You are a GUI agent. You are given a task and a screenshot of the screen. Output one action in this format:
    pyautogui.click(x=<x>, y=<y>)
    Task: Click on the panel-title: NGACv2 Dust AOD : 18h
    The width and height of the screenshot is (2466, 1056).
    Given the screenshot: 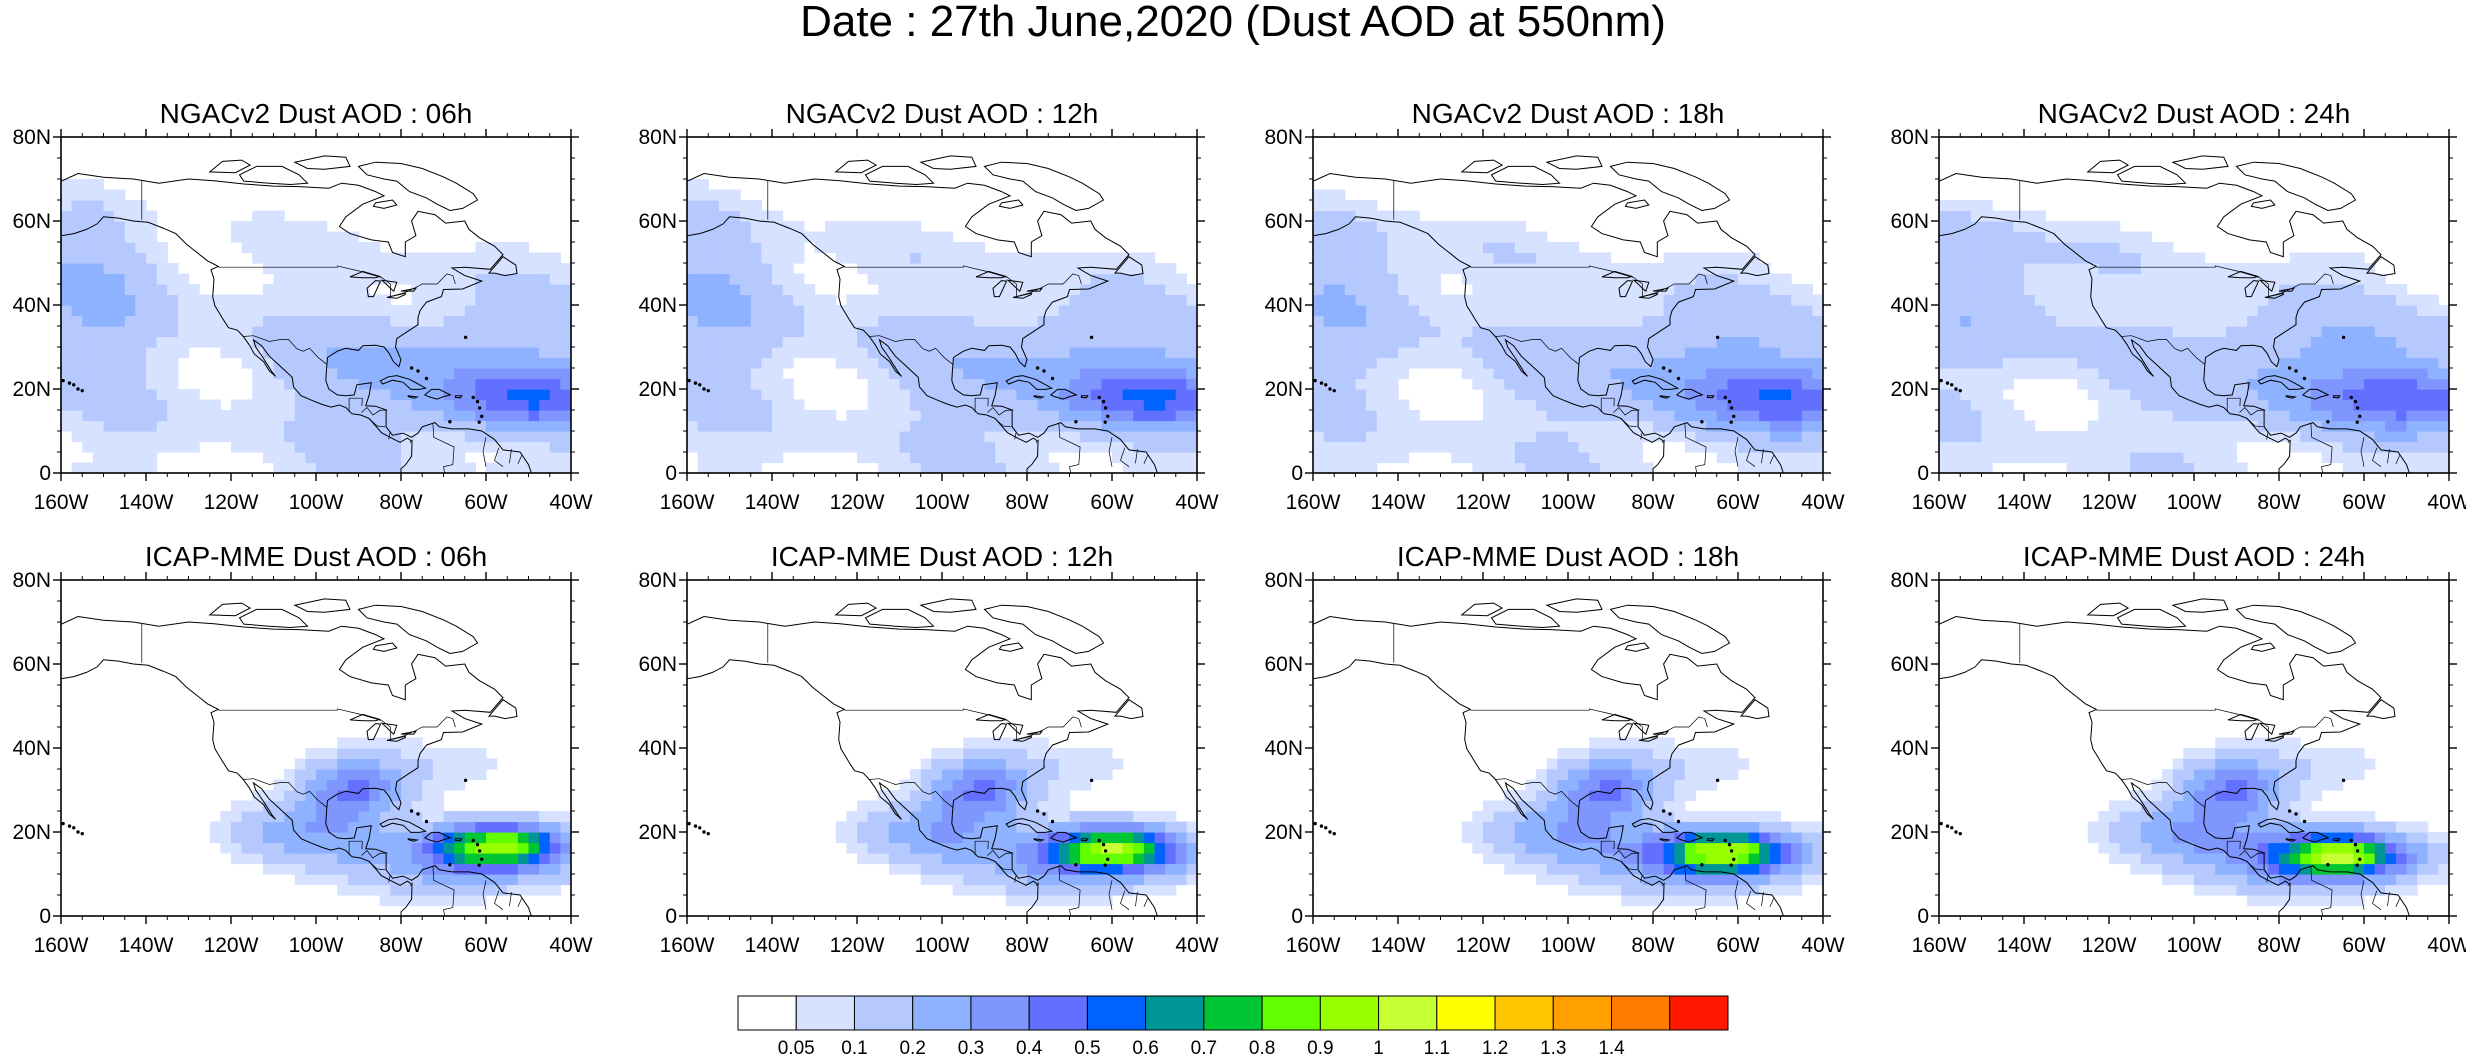 What is the action you would take?
    pyautogui.click(x=1568, y=113)
    